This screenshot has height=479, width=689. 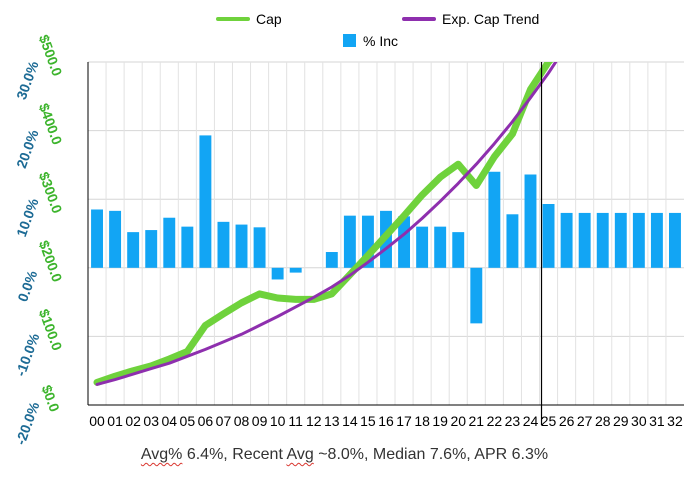 I want to click on left-axis-tick-label: $200.0, so click(x=51, y=261).